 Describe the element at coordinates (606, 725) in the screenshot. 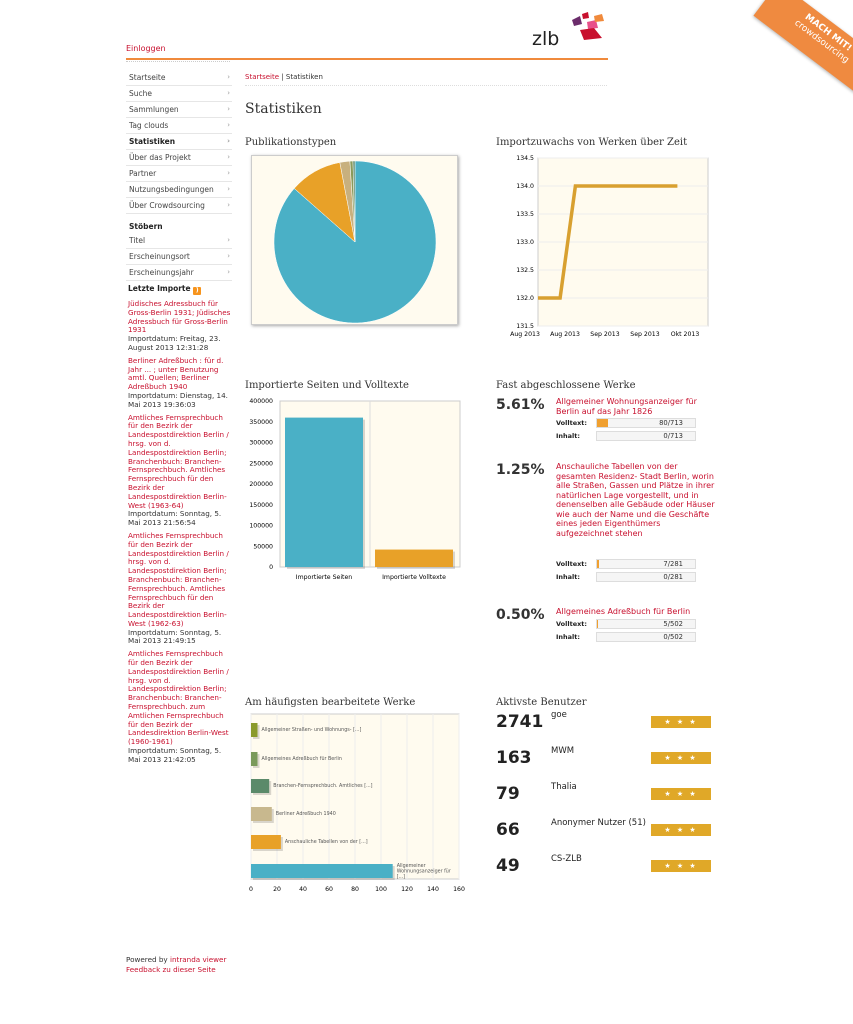

I see `user-row: 2741 goe ★ ★ ★` at that location.